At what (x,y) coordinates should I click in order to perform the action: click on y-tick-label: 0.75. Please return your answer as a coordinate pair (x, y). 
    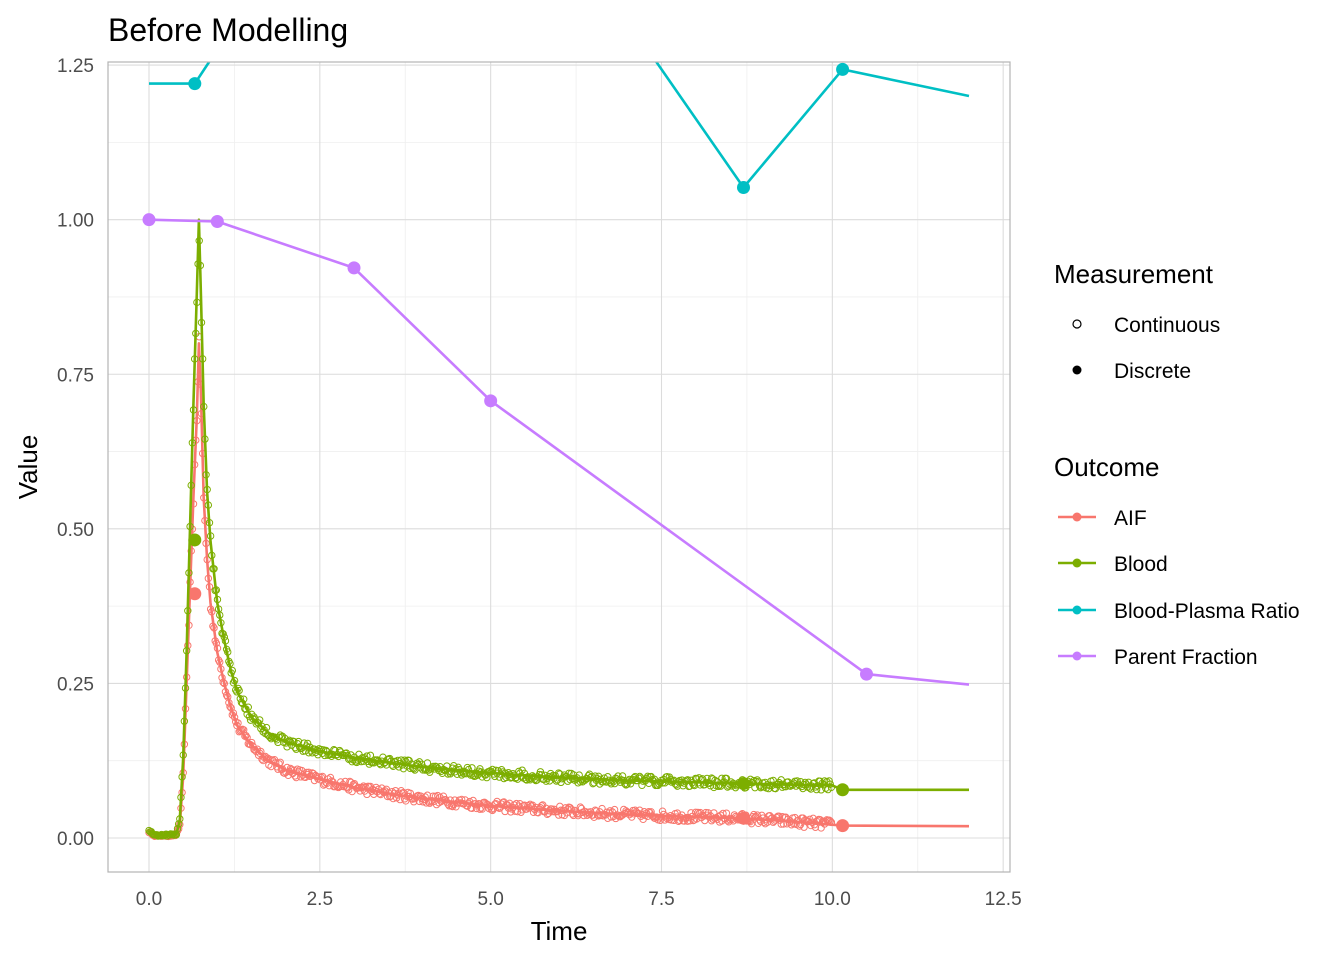
    Looking at the image, I should click on (75, 375).